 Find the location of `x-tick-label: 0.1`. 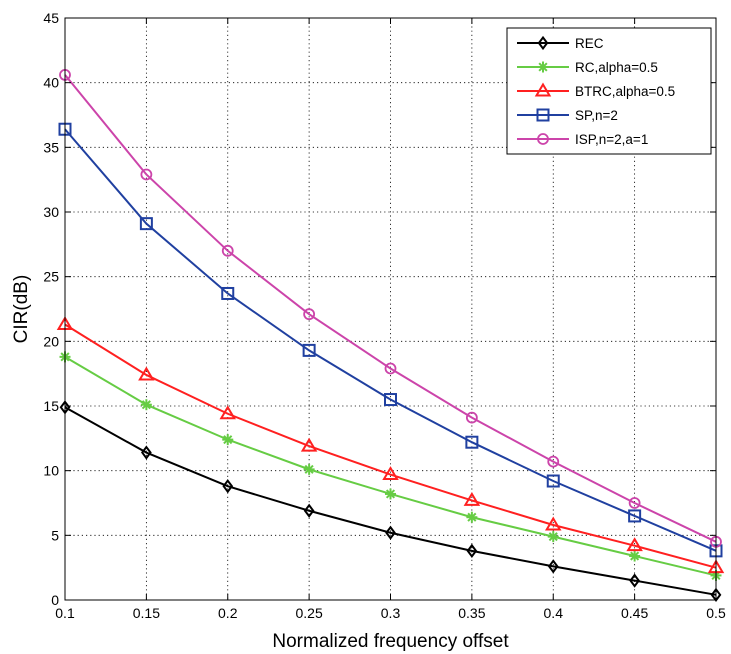

x-tick-label: 0.1 is located at coordinates (65, 613).